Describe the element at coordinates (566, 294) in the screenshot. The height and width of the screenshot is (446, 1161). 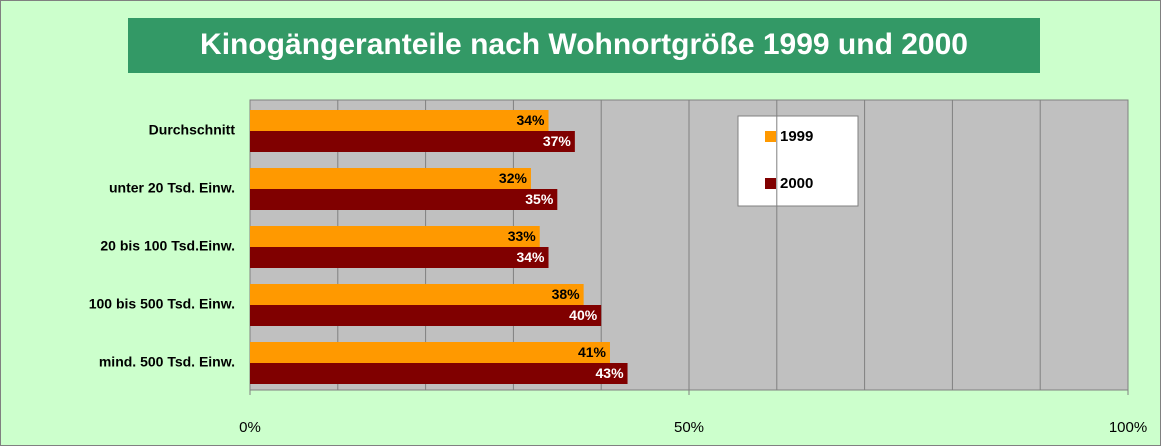
I see `data-label: 38%` at that location.